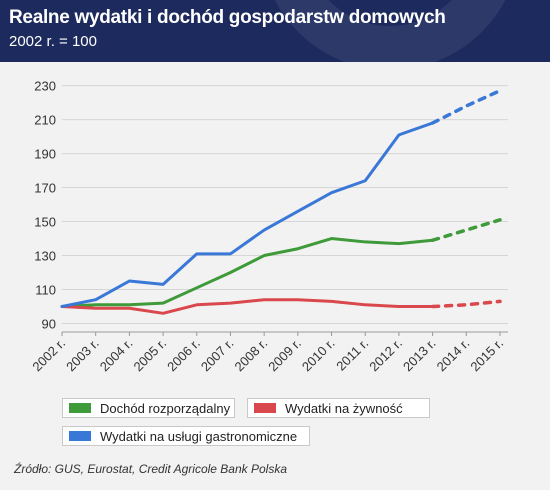 The width and height of the screenshot is (550, 490). What do you see at coordinates (284, 355) in the screenshot?
I see `x-tick-label: 2009 r.` at bounding box center [284, 355].